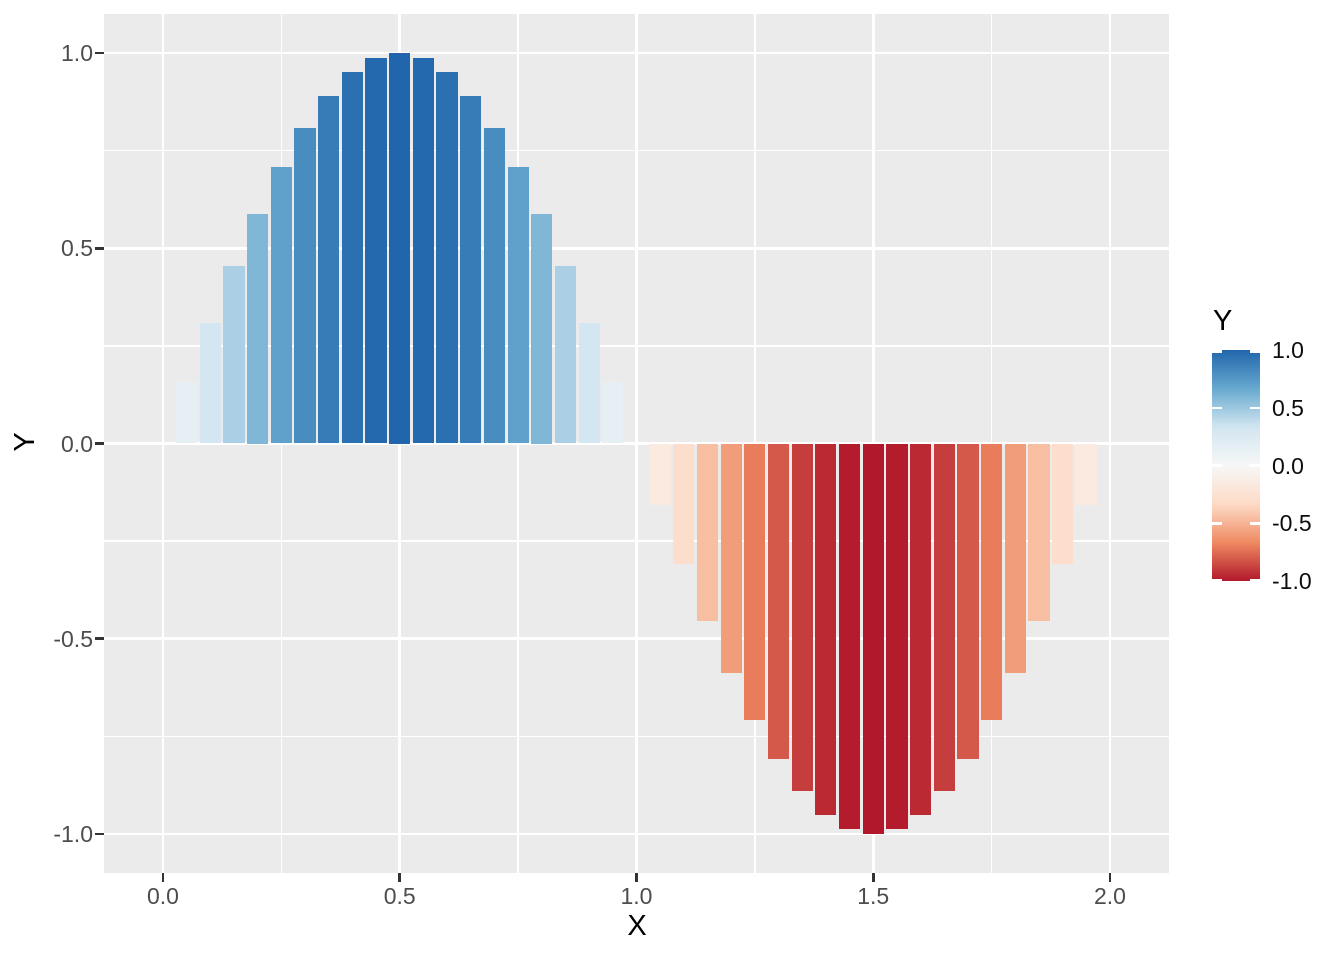  What do you see at coordinates (77, 53) in the screenshot?
I see `y-tick-label: 1.0` at bounding box center [77, 53].